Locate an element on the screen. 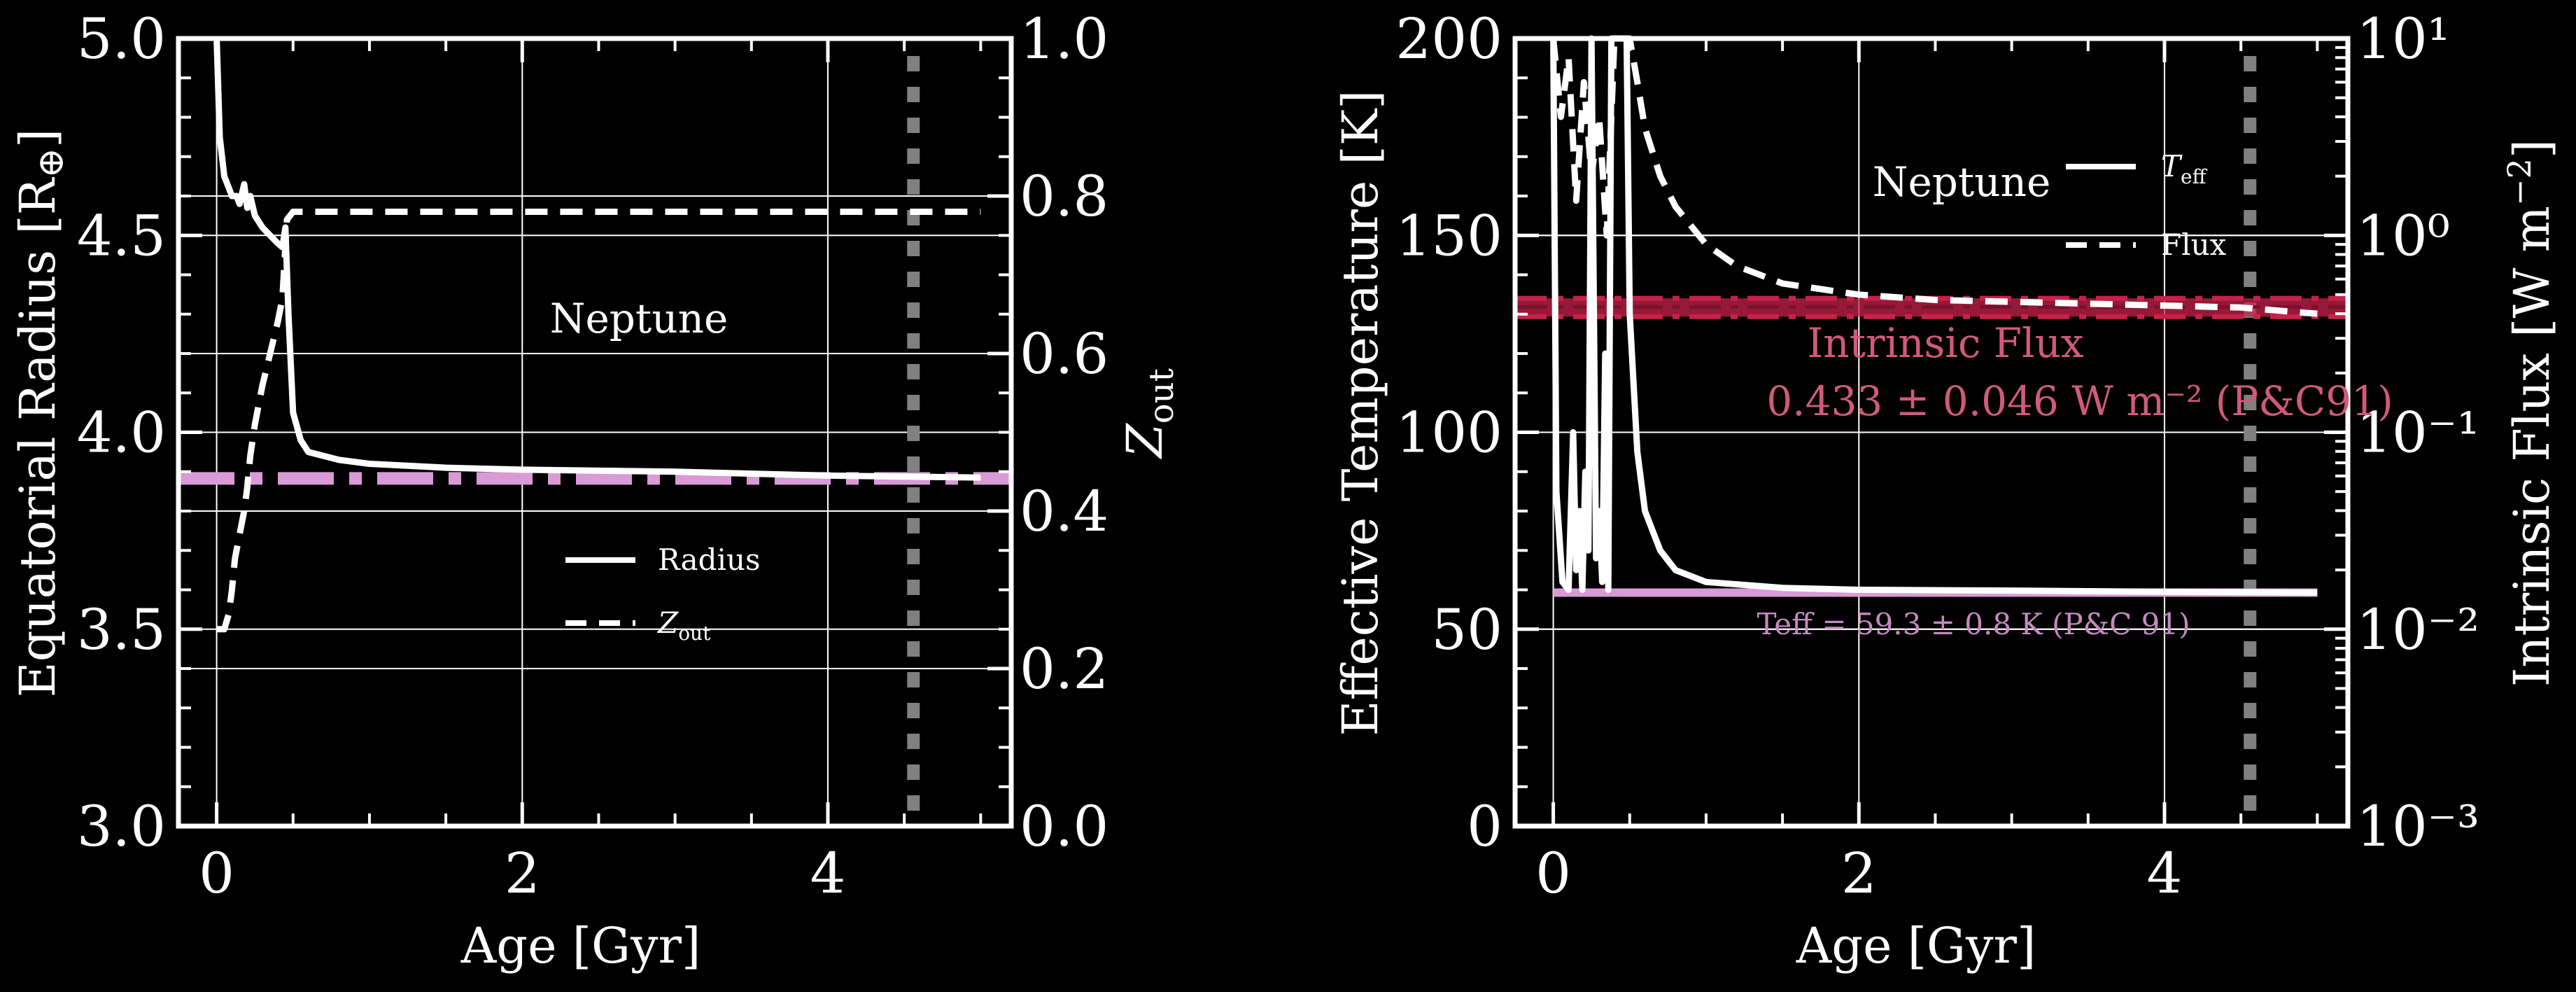 The height and width of the screenshot is (992, 2576). series-flux-line is located at coordinates (1934, 176).